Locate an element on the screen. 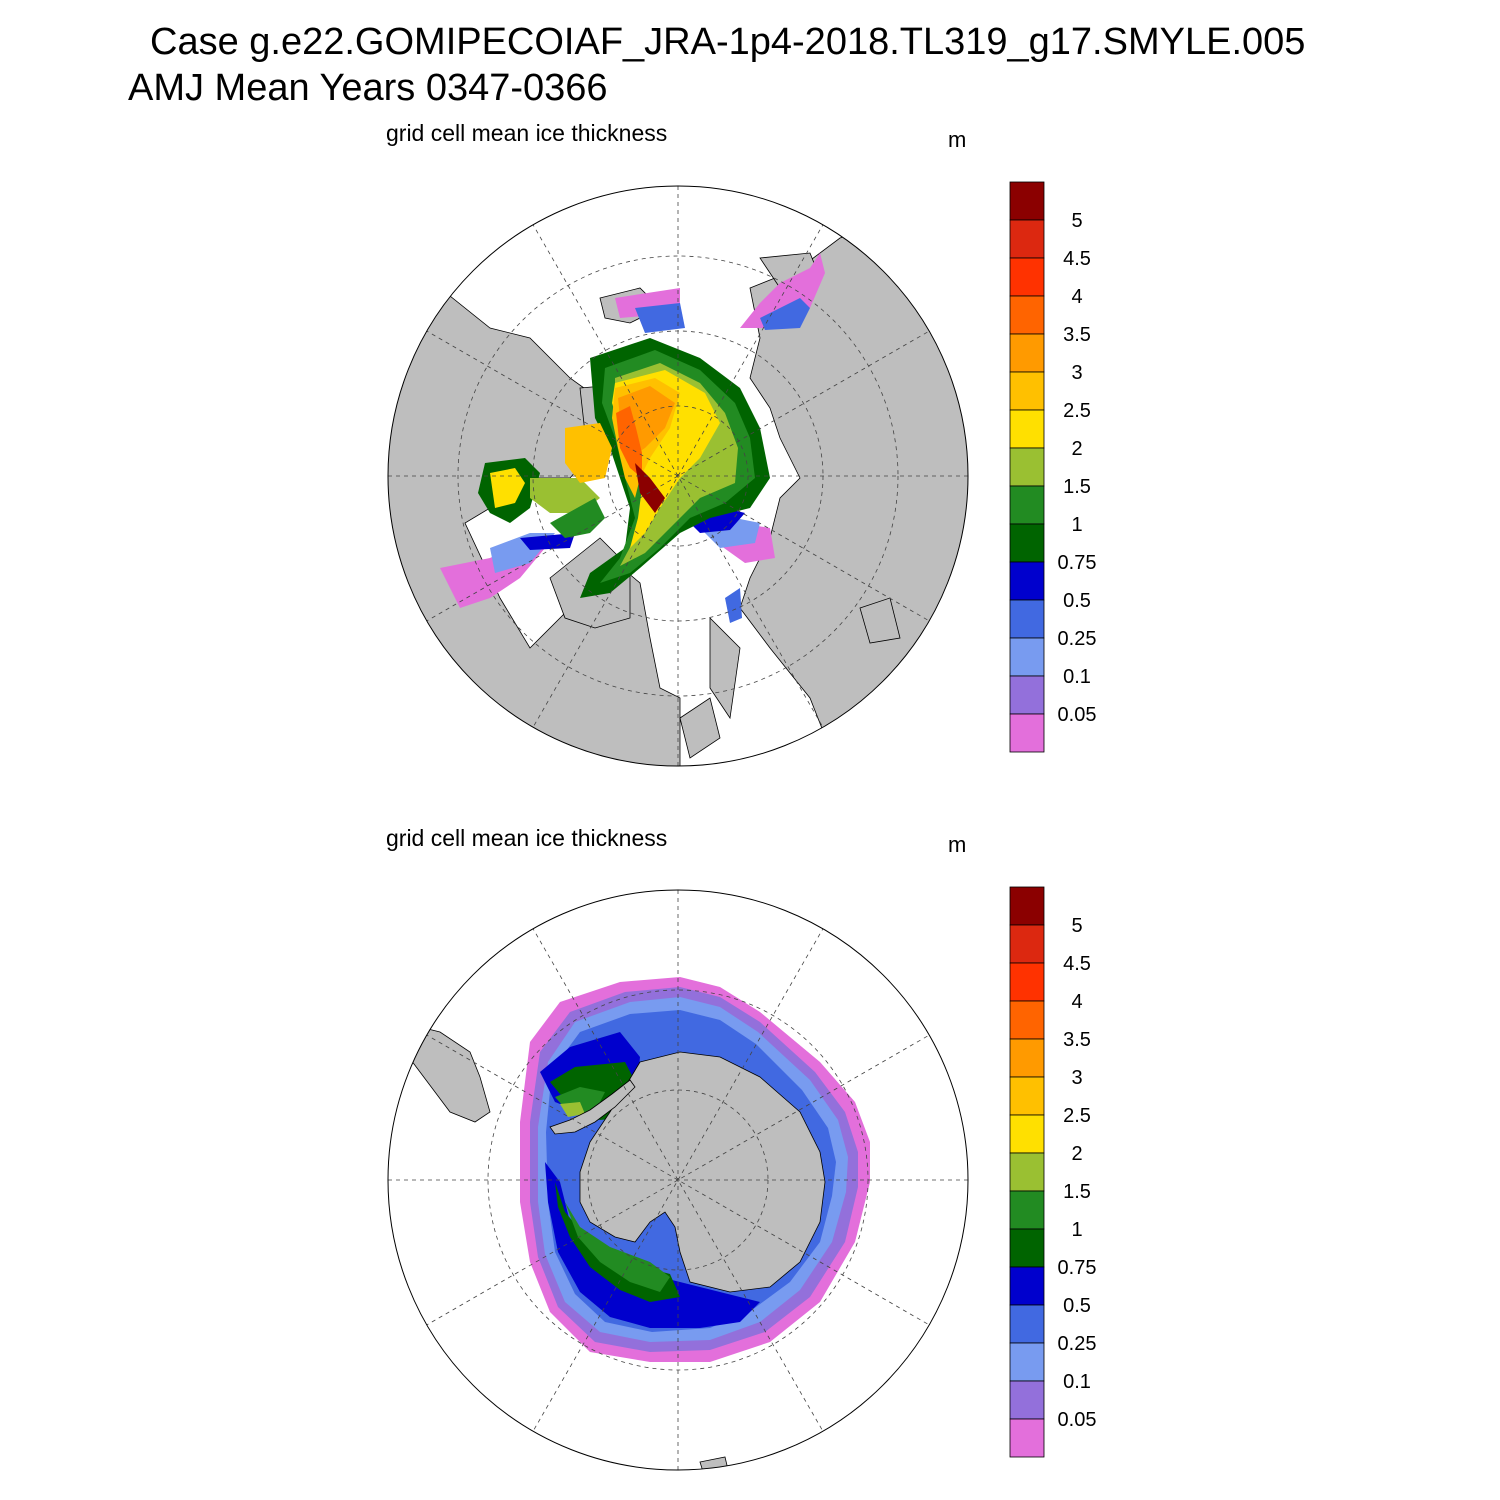 The height and width of the screenshot is (1500, 1500). land-masses is located at coordinates (672, 1245).